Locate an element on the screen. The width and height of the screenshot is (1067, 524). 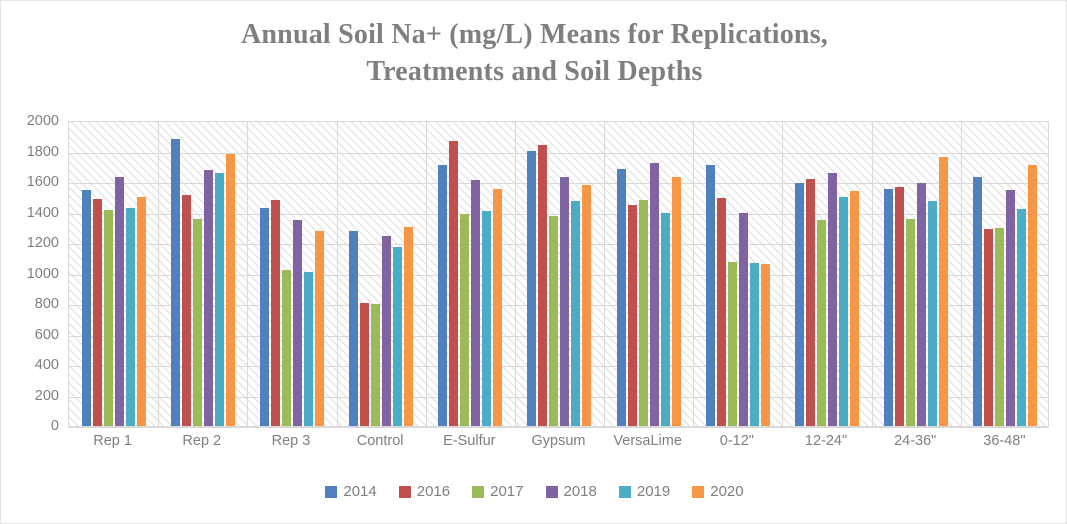
bar-2014-Rep3 is located at coordinates (264, 316).